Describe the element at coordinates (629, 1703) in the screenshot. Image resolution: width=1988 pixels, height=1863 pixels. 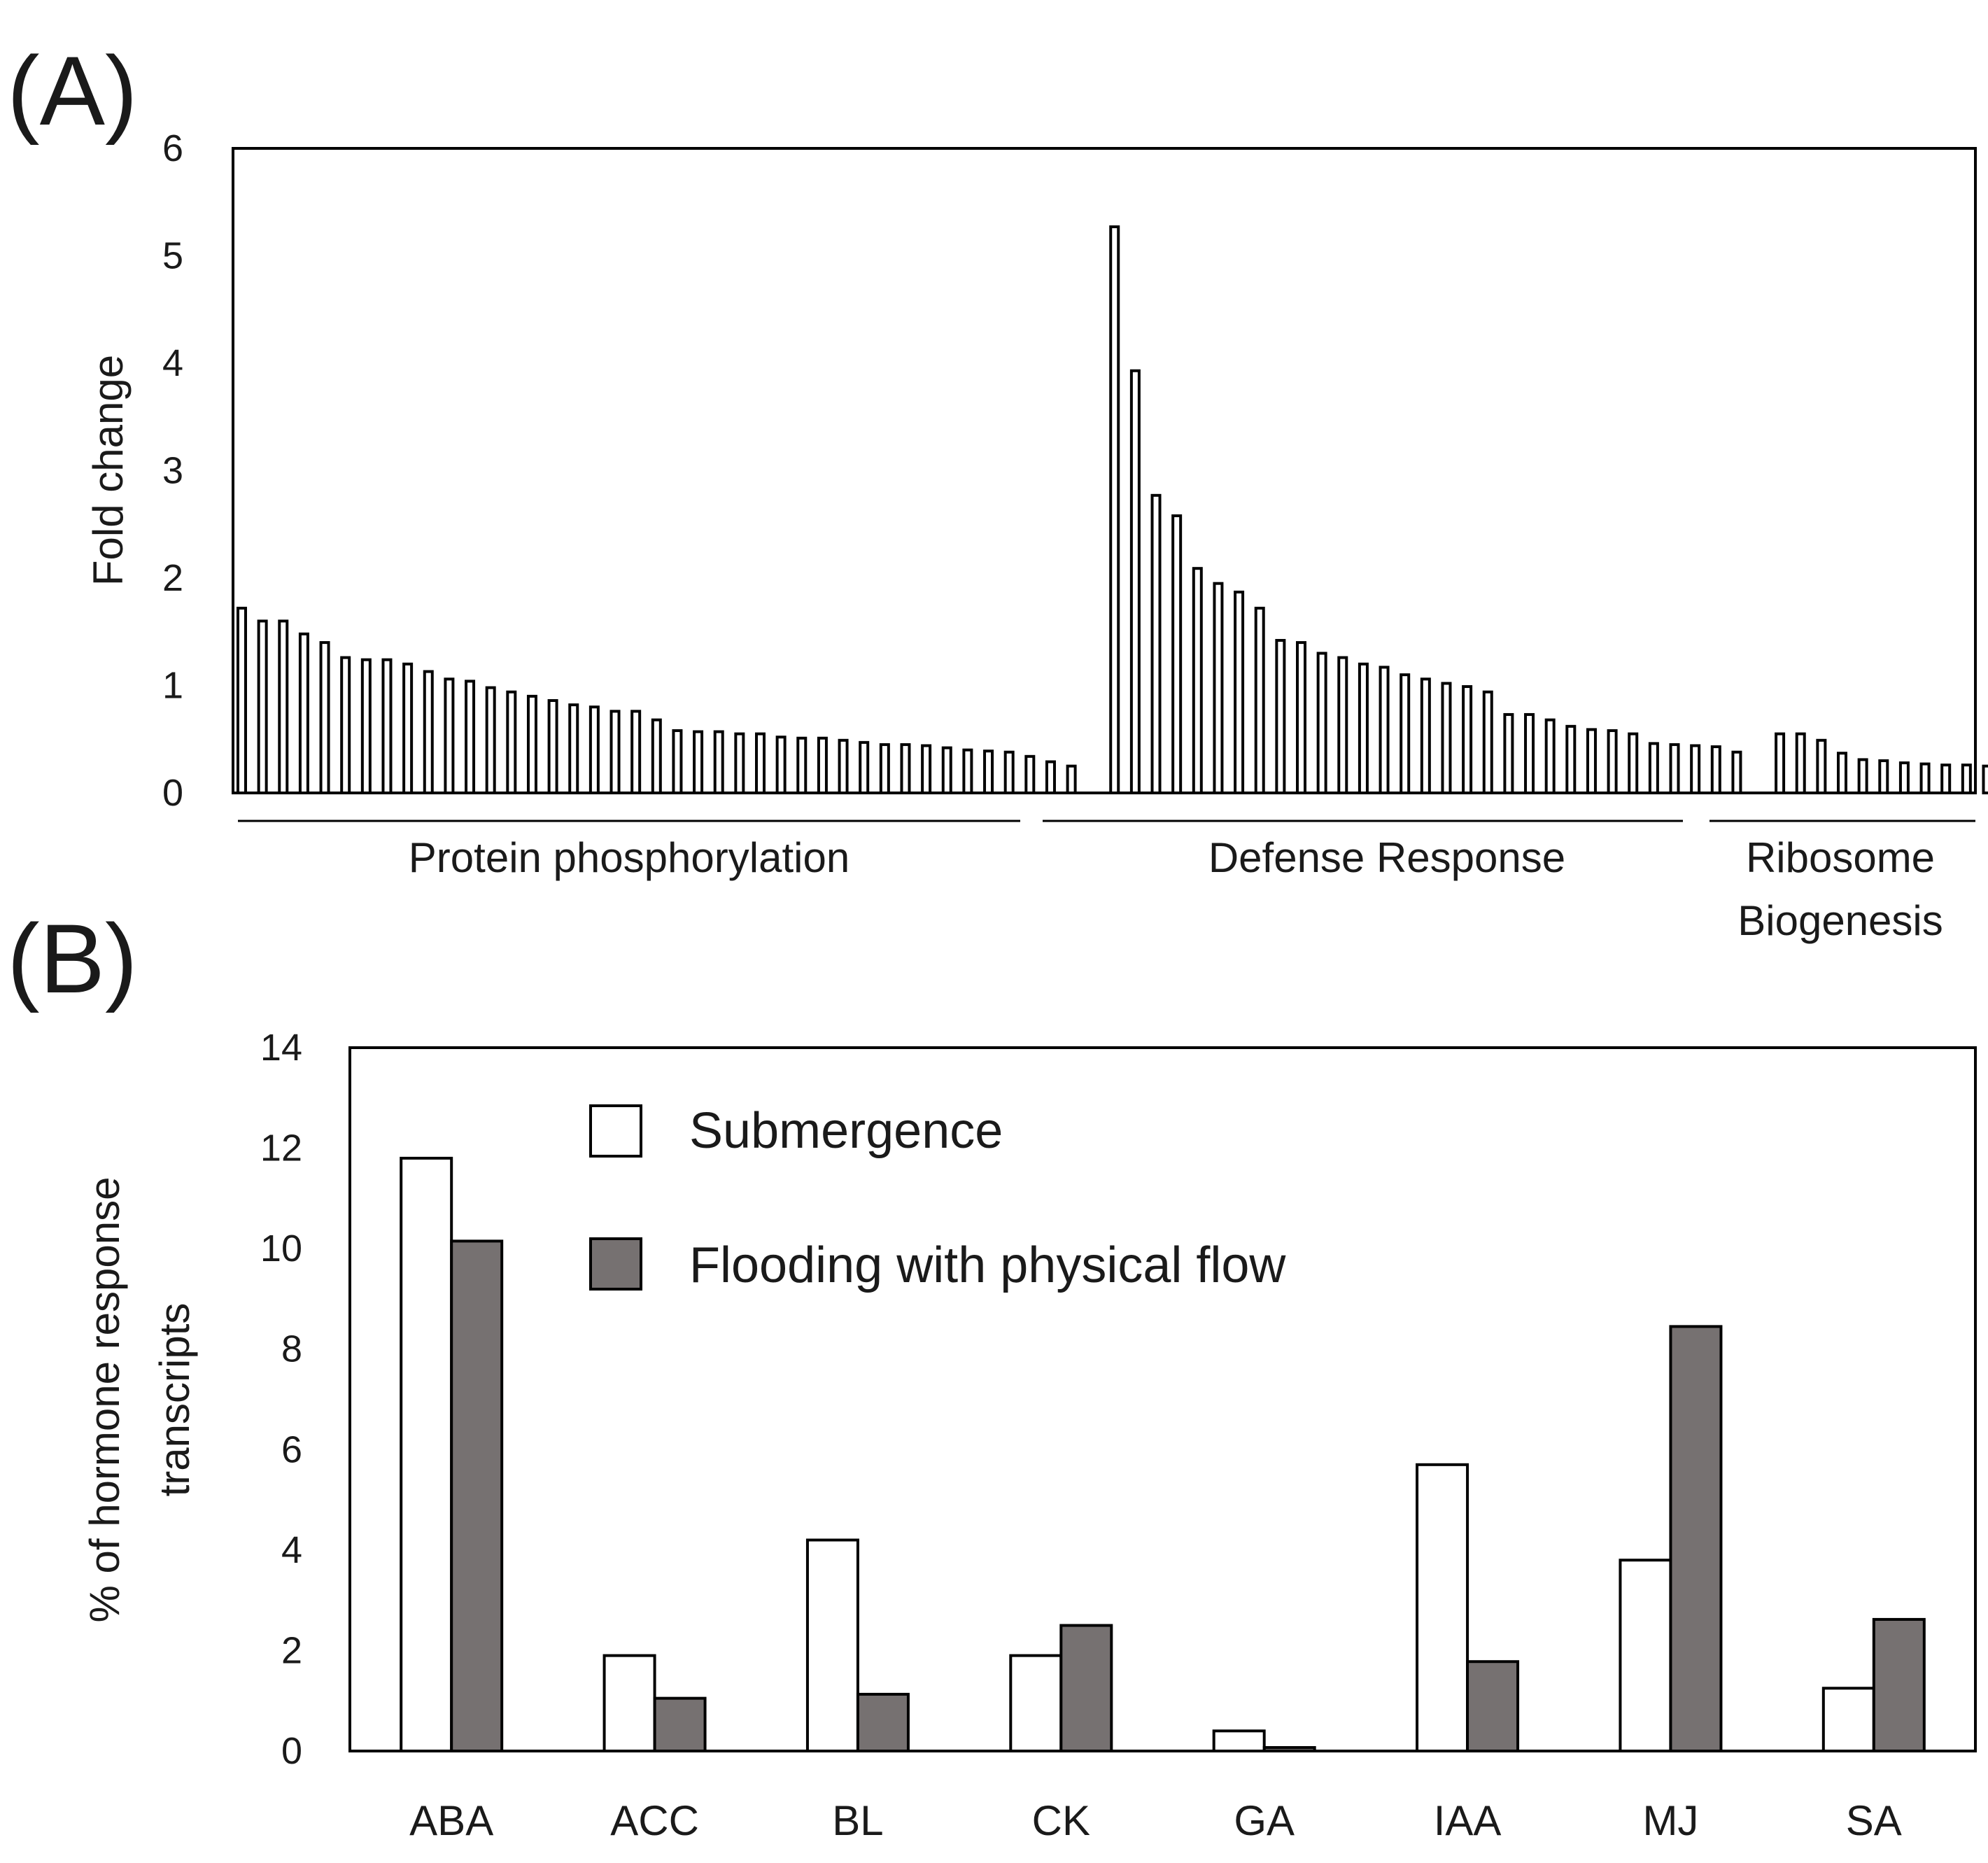
I see `bar-submergence-acc` at that location.